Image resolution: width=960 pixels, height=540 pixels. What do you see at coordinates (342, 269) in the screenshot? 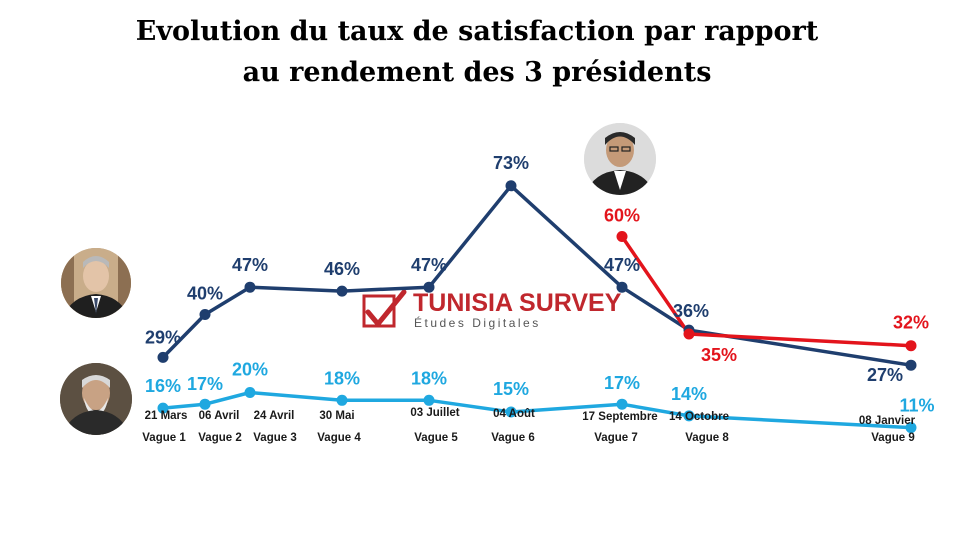
I see `data-label-s1-4: 46%` at bounding box center [342, 269].